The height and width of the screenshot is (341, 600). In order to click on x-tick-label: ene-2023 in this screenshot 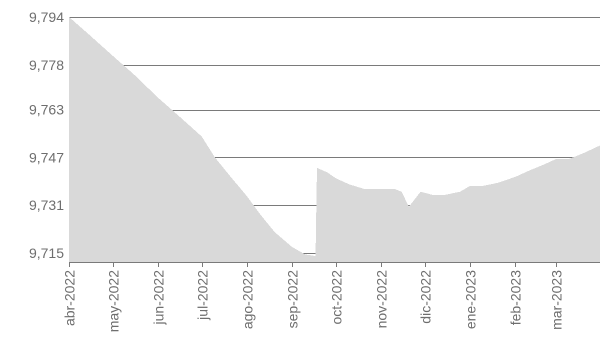, I will do `click(471, 299)`.